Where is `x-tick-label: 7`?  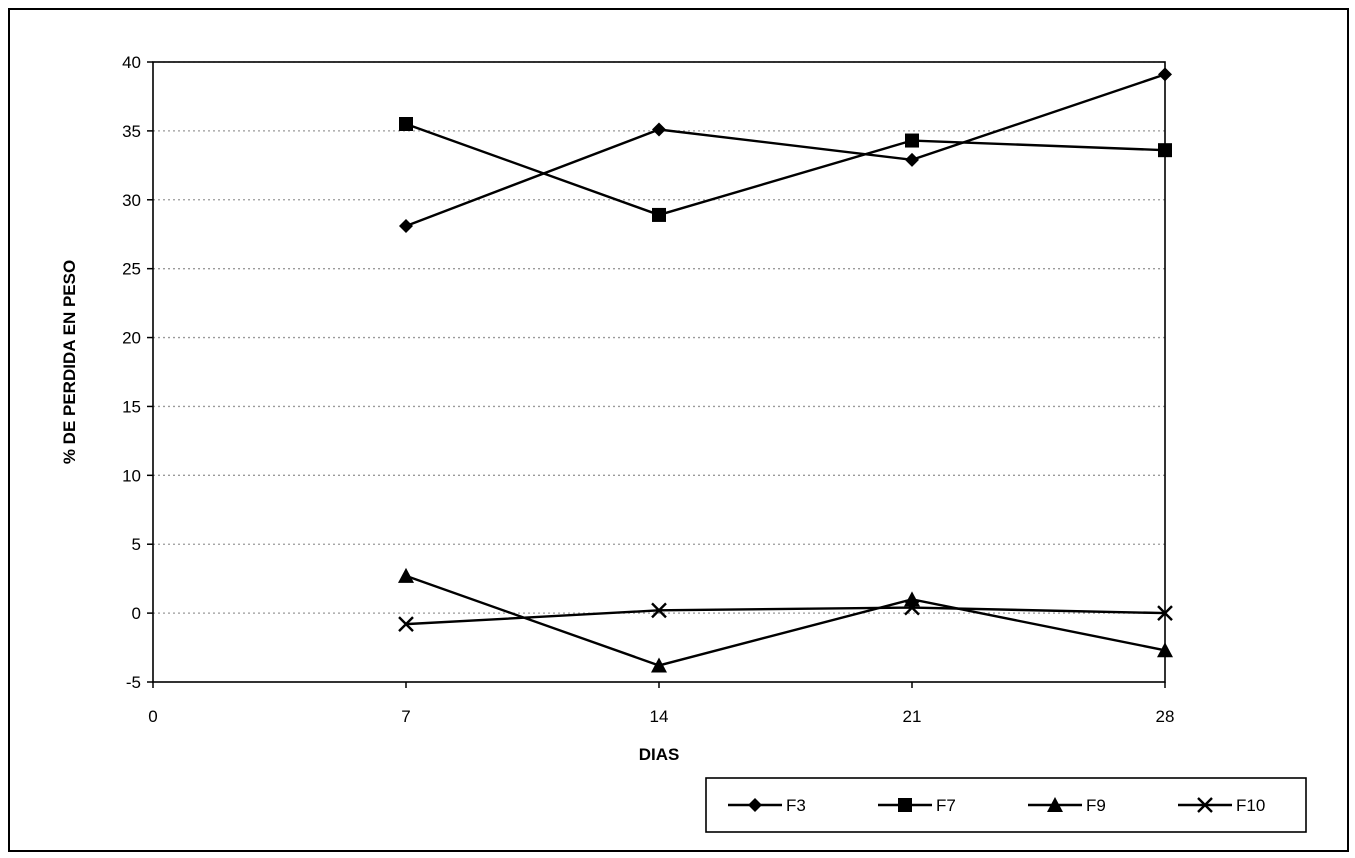
x-tick-label: 7 is located at coordinates (405, 716).